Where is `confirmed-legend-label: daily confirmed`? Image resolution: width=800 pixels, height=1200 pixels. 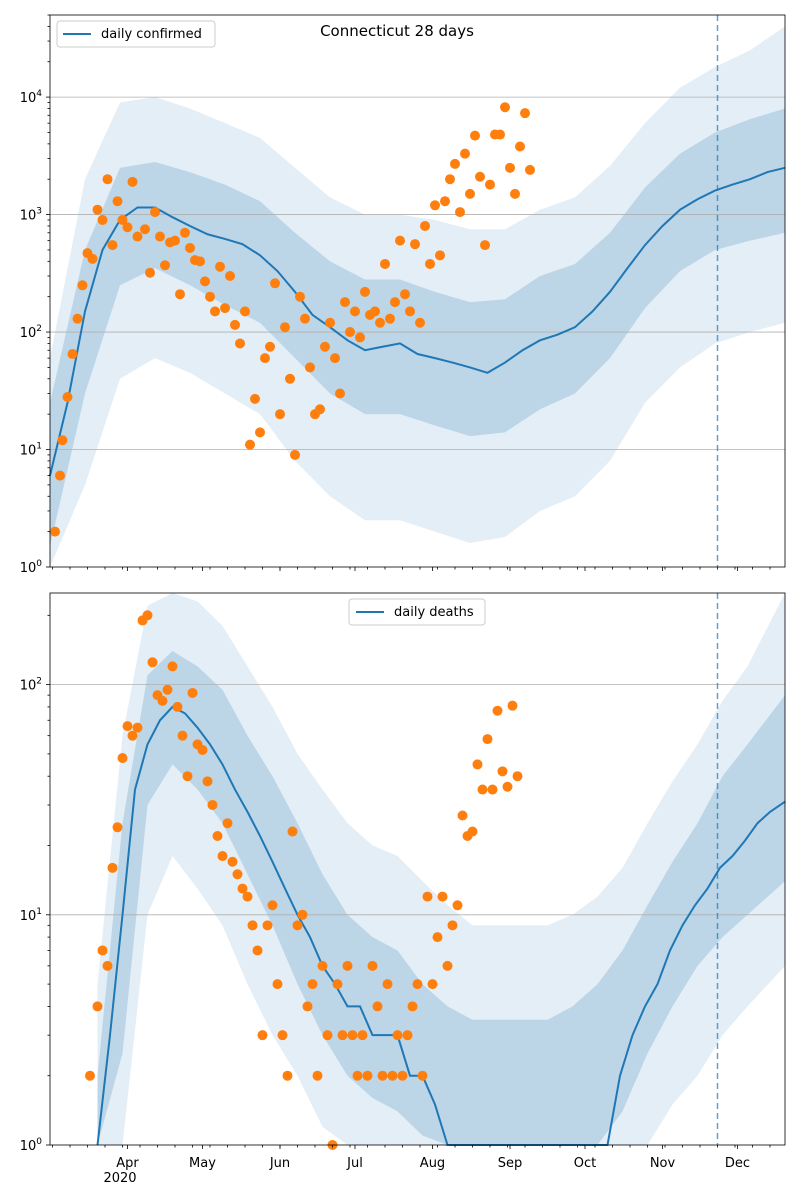 confirmed-legend-label: daily confirmed is located at coordinates (151, 34).